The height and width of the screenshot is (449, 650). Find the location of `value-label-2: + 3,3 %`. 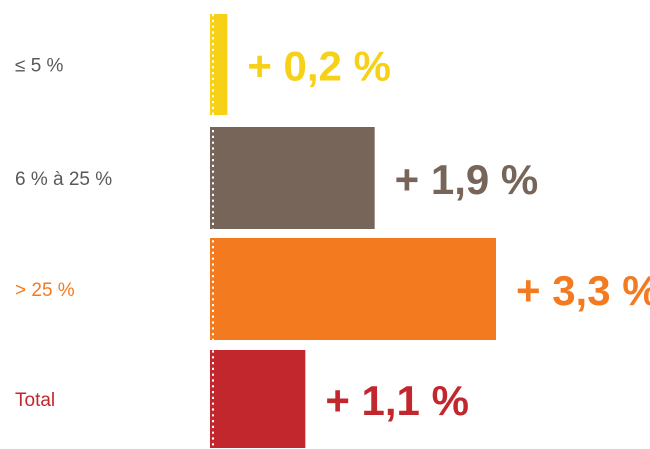

value-label-2: + 3,3 % is located at coordinates (583, 290).